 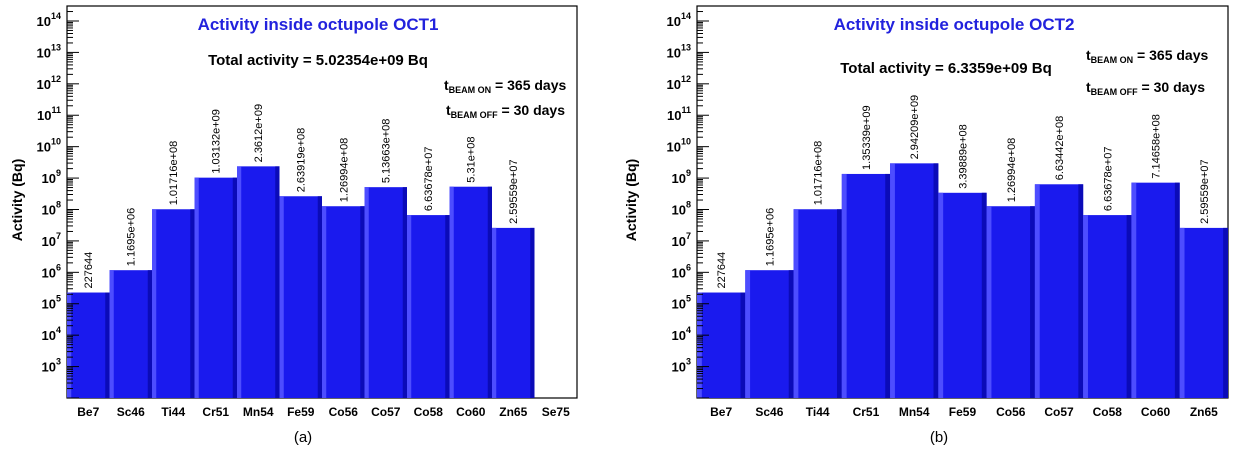 I want to click on y-tick-label: 10³, so click(x=681, y=366).